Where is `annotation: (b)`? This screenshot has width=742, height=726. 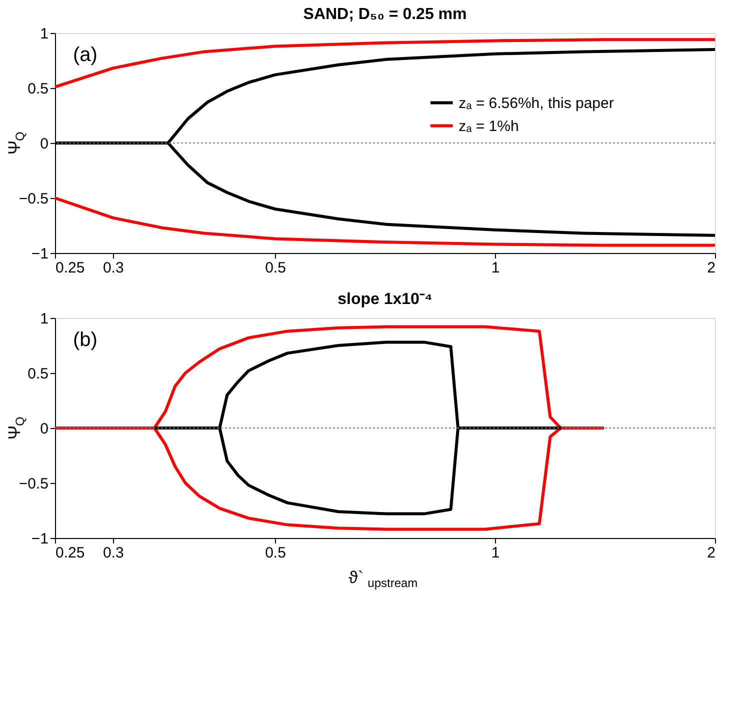 annotation: (b) is located at coordinates (85, 340).